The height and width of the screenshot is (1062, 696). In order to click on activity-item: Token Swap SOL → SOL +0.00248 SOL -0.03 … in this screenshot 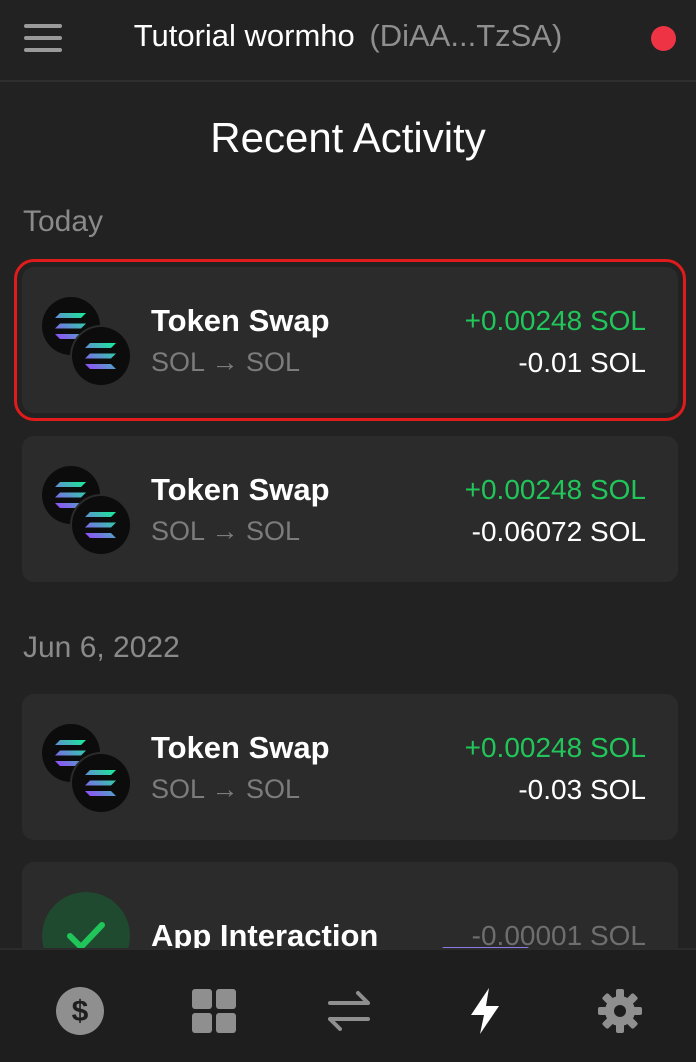, I will do `click(350, 767)`.